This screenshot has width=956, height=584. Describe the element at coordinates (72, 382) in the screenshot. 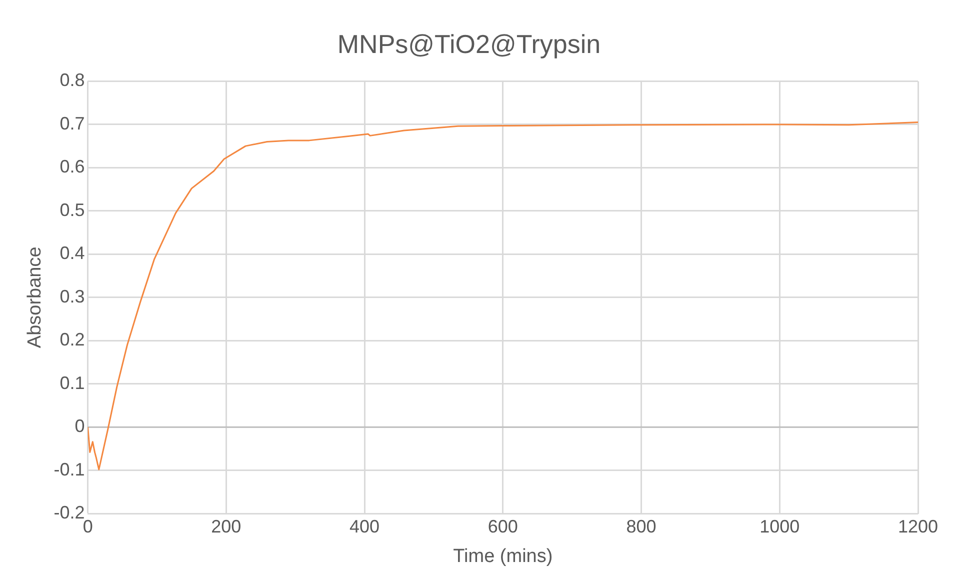

I see `y-tick-label: 0.1` at that location.